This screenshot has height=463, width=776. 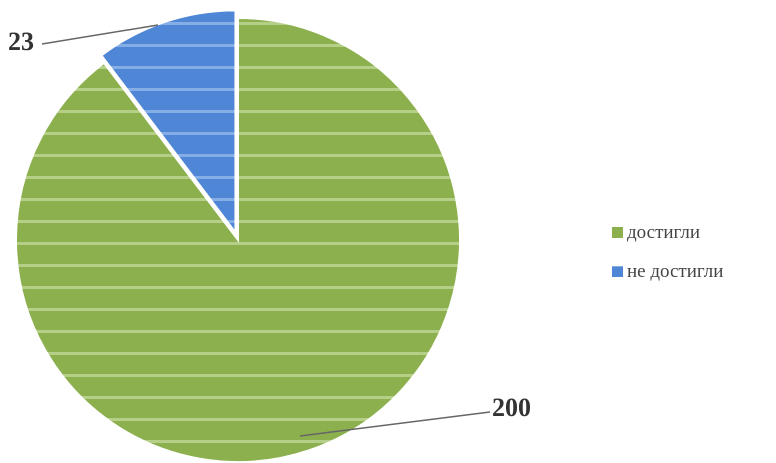 I want to click on legend-label-reached: достигли, so click(x=663, y=232).